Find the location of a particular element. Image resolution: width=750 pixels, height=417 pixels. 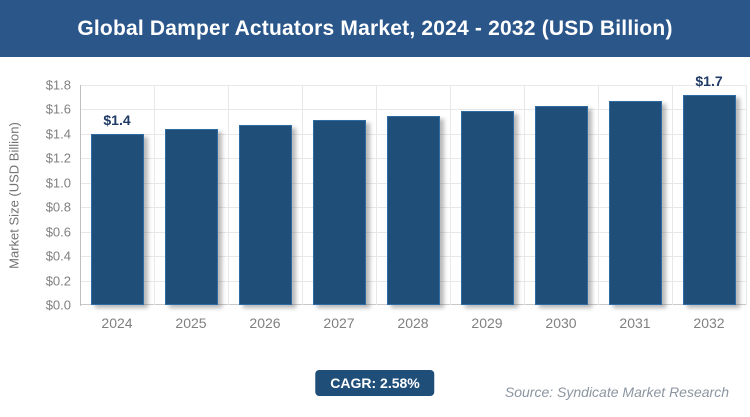

x-axis-label: 2029 is located at coordinates (487, 323).